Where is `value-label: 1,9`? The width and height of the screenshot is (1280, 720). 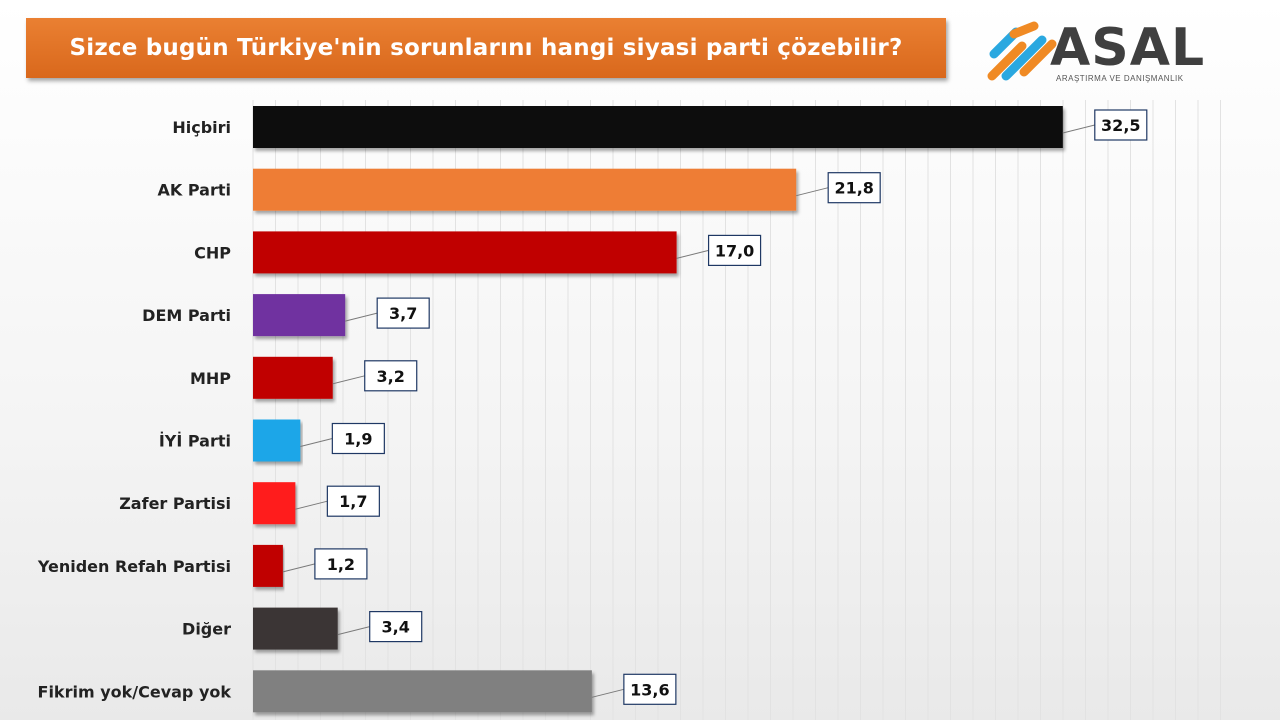
value-label: 1,9 is located at coordinates (358, 439).